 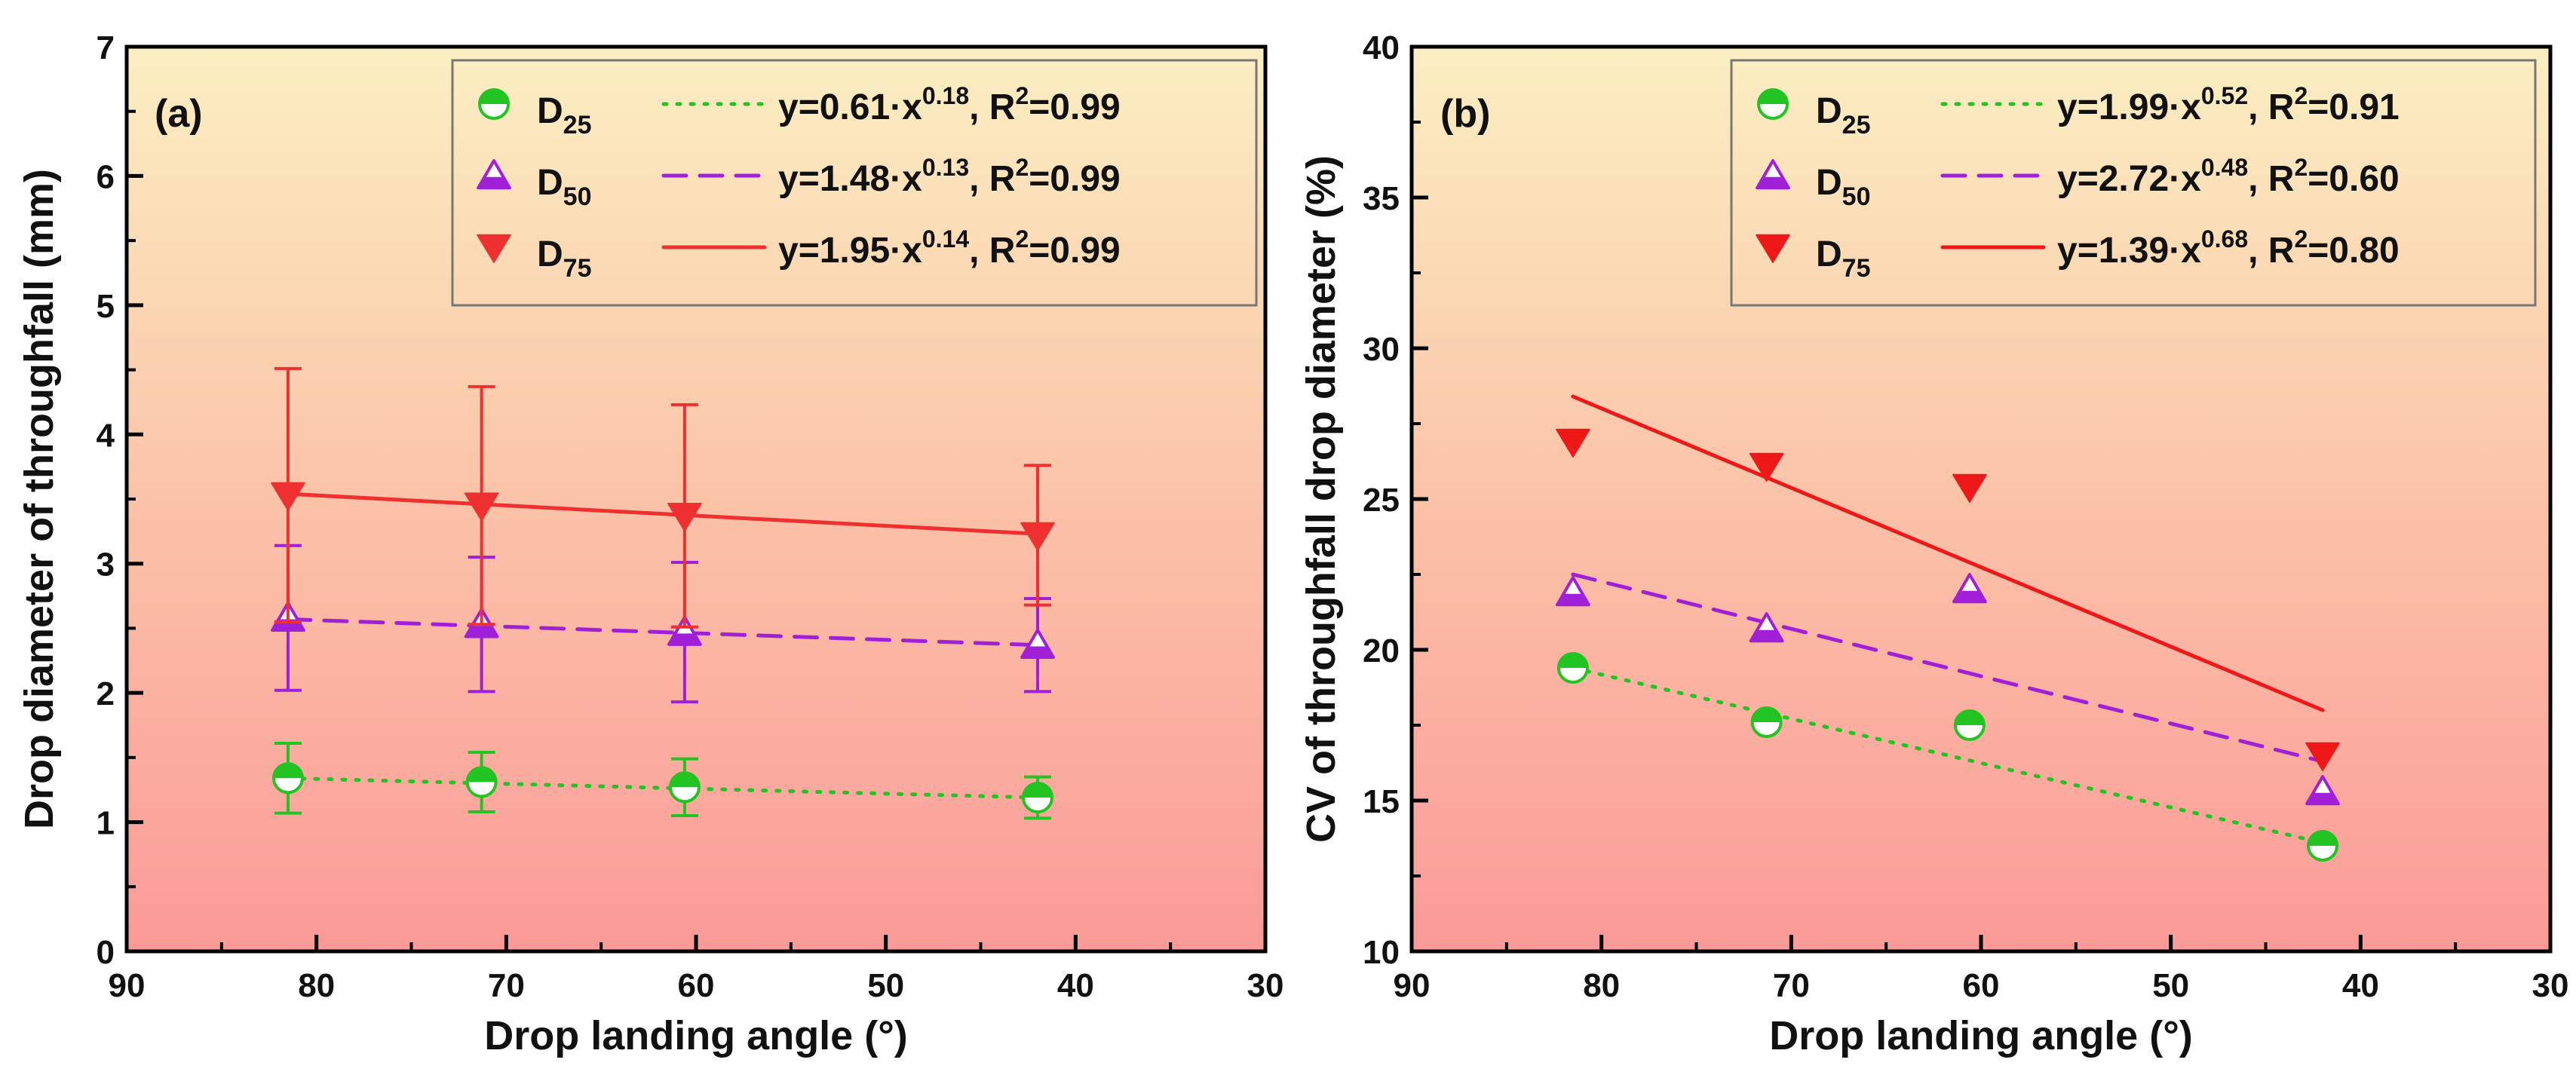 What do you see at coordinates (506, 986) in the screenshot?
I see `x-tick-label-a-2: 70` at bounding box center [506, 986].